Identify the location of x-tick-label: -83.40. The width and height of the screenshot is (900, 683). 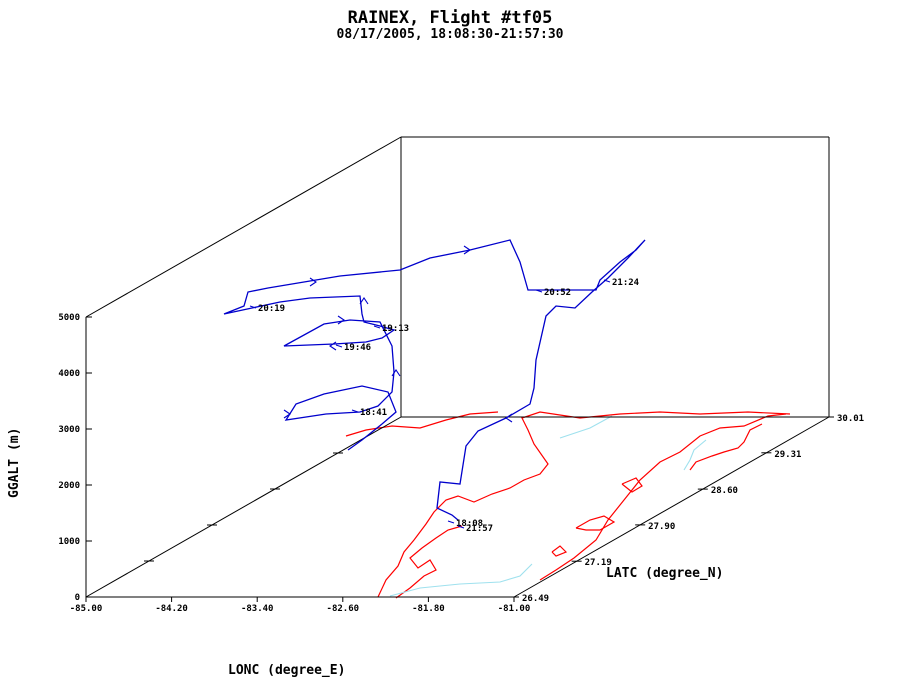
(257, 609).